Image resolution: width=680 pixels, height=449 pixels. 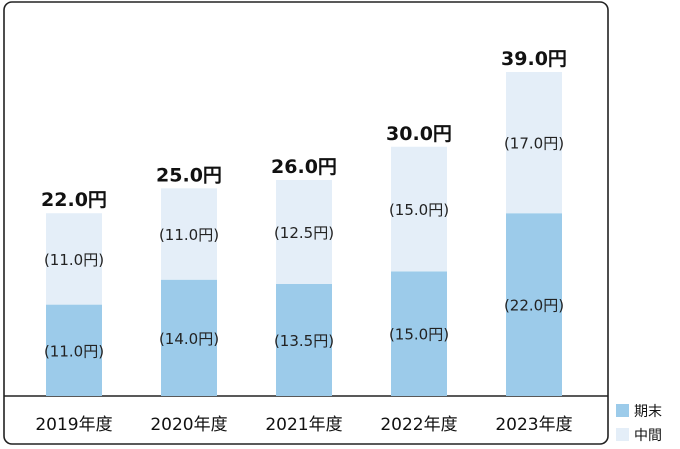 I want to click on legend-swatch-chukan, so click(x=622, y=434).